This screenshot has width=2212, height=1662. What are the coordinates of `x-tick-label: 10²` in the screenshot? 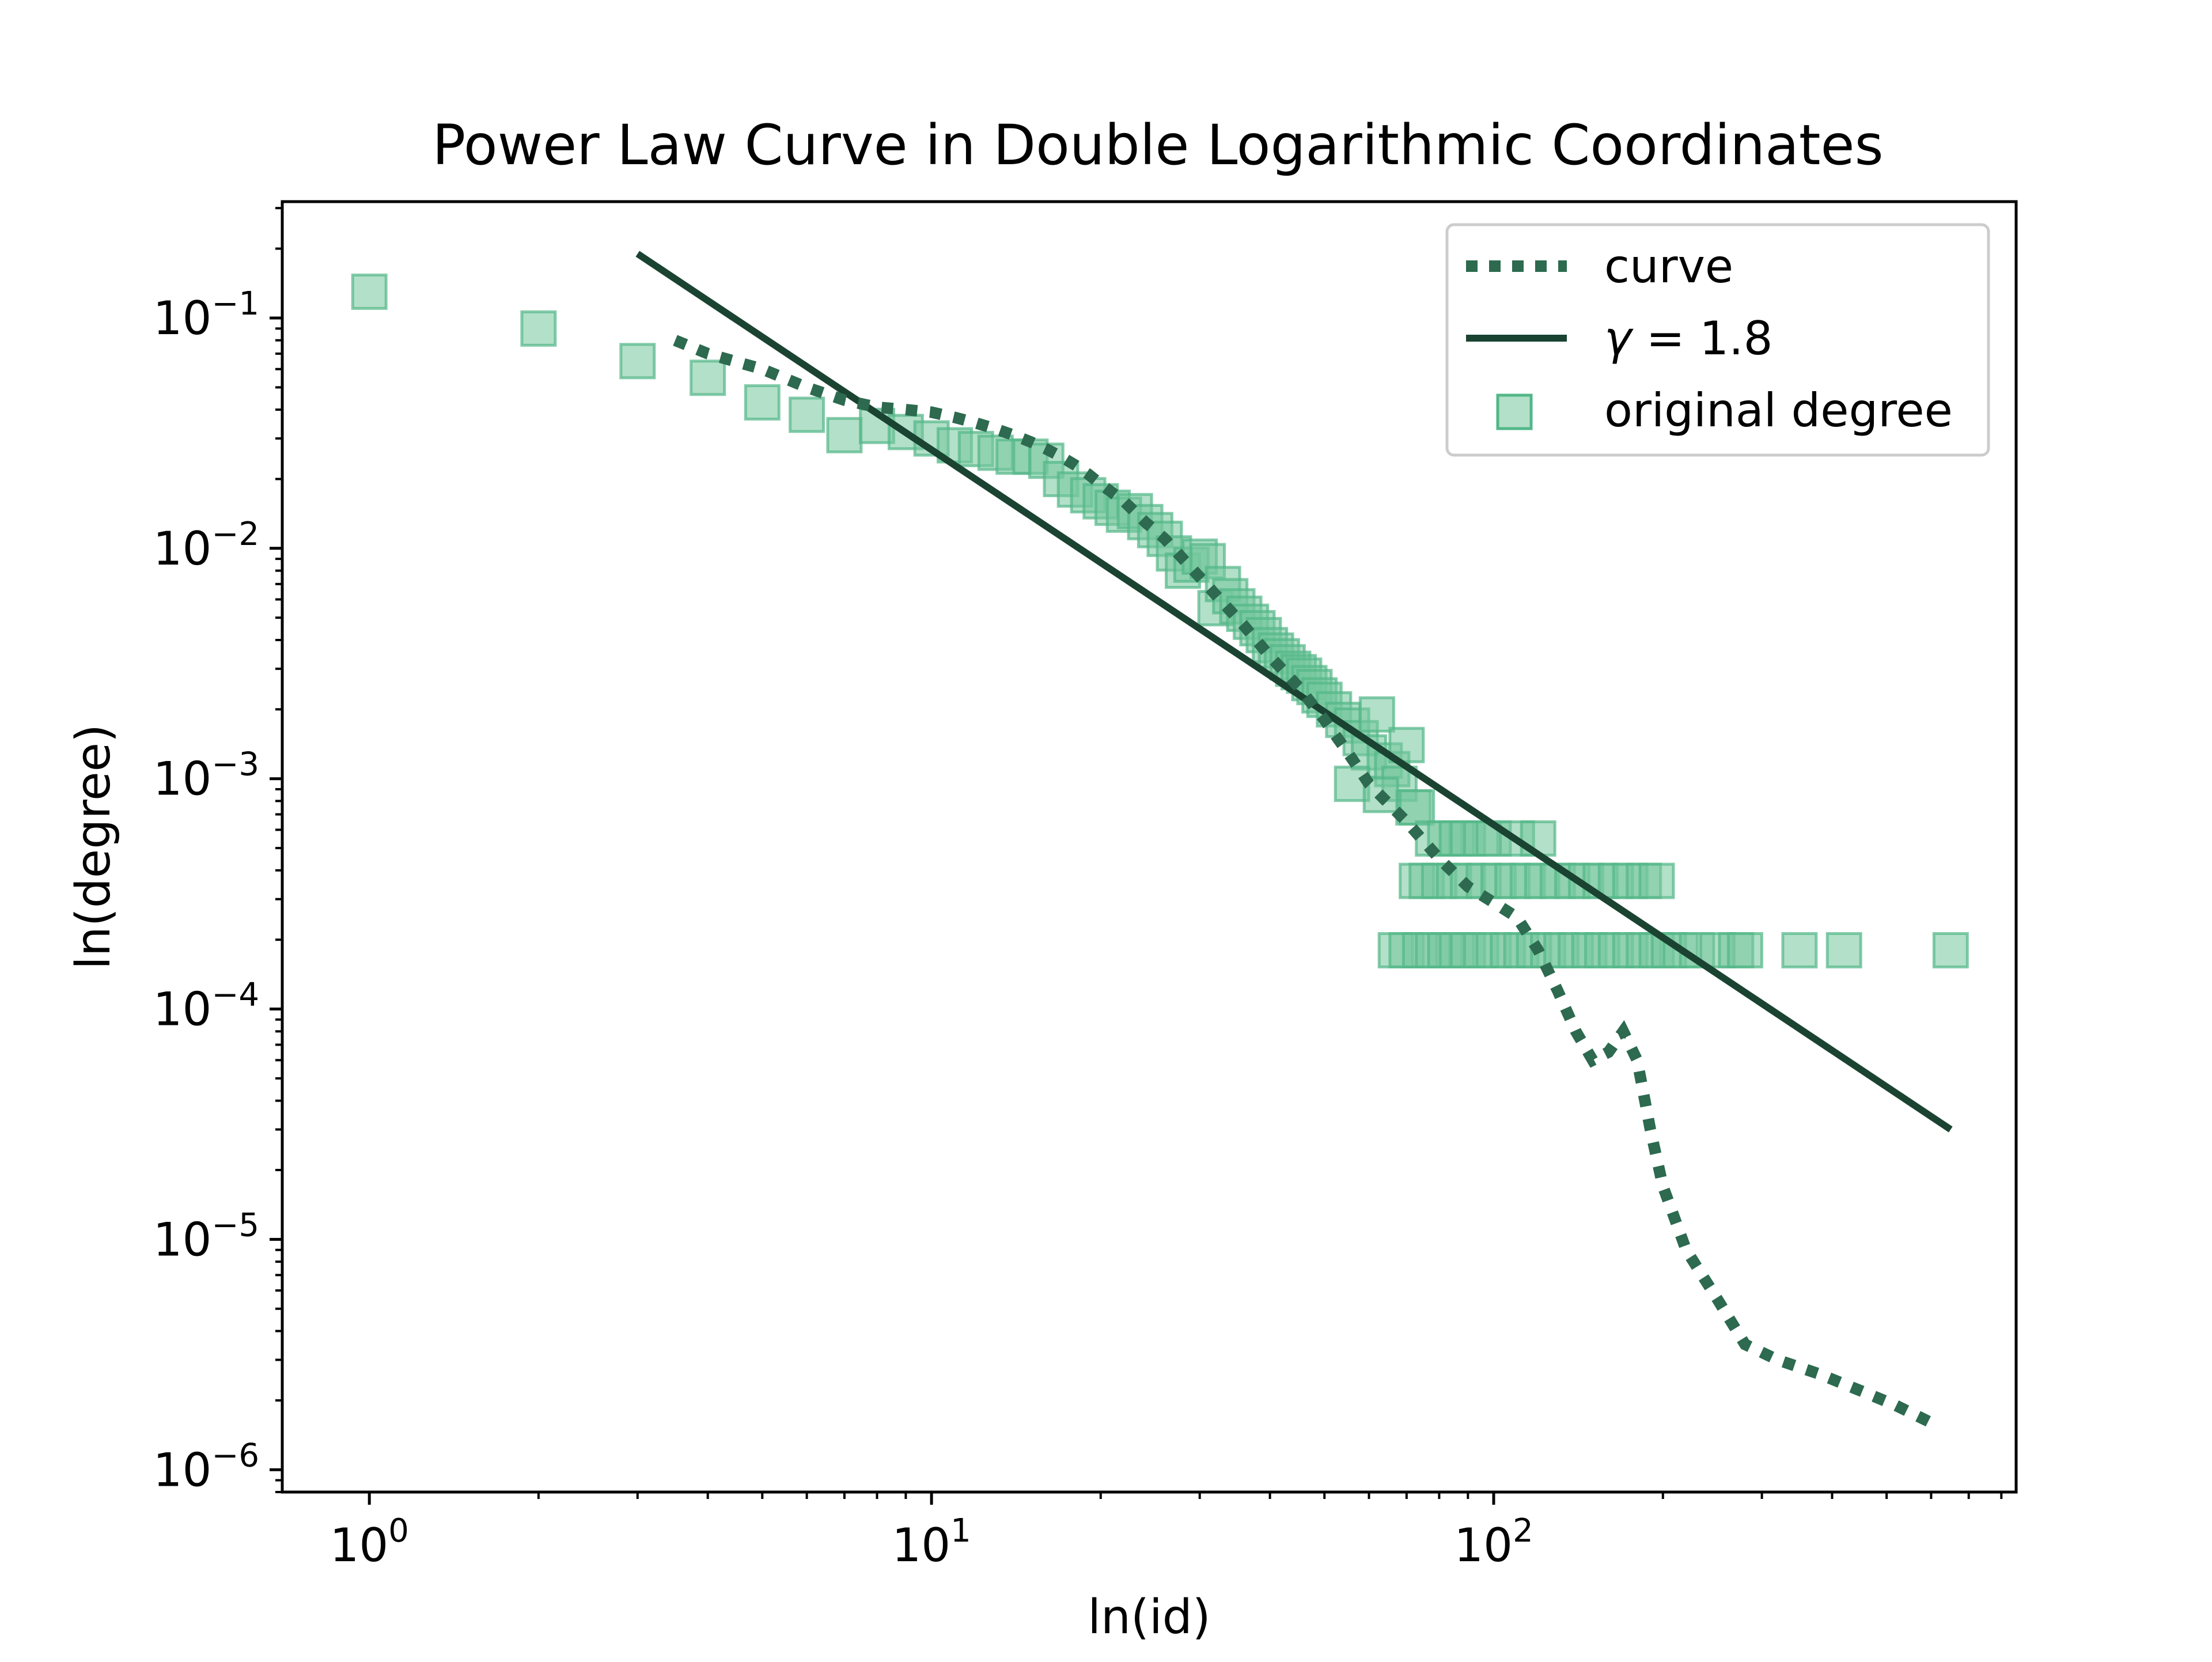 It's located at (1493, 1542).